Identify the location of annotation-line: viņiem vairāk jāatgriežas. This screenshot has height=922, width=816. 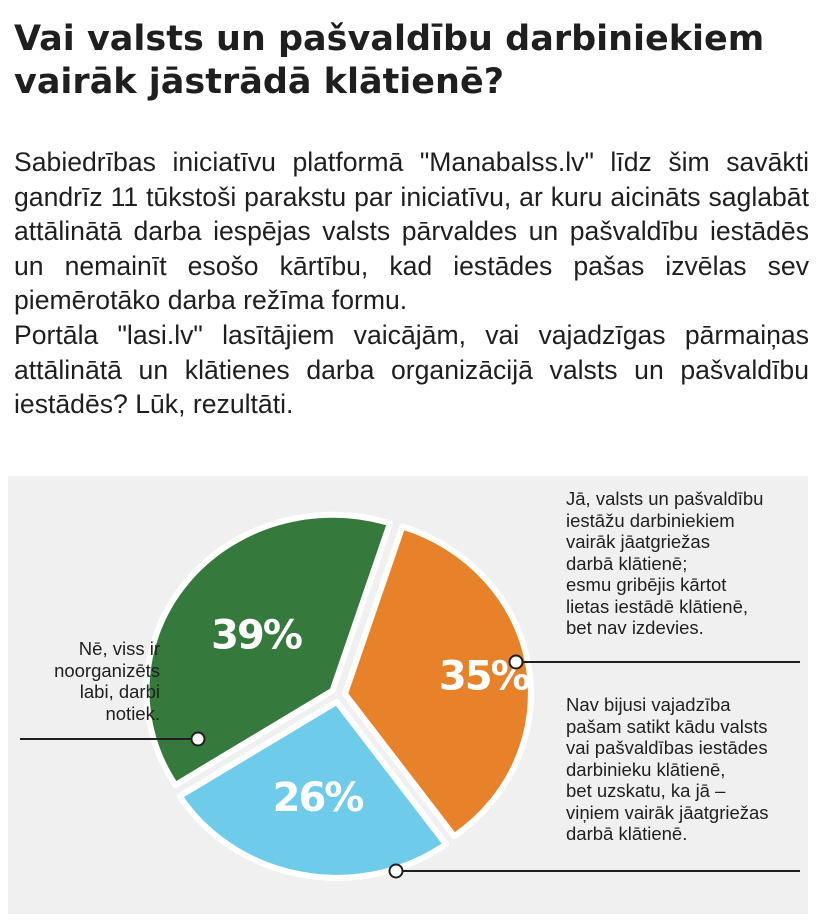
(667, 812).